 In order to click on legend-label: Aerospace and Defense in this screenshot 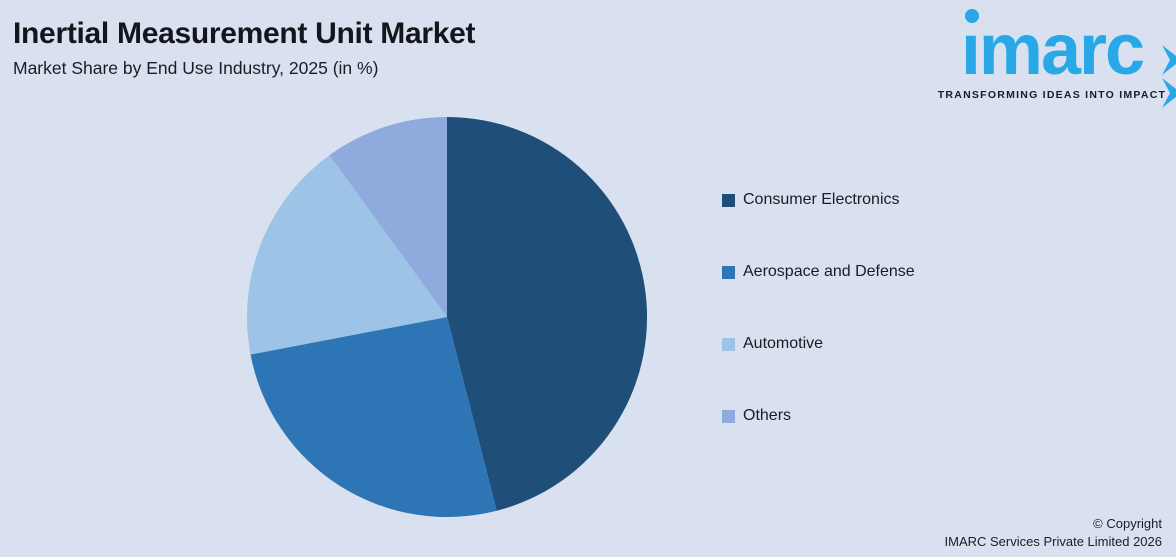, I will do `click(829, 271)`.